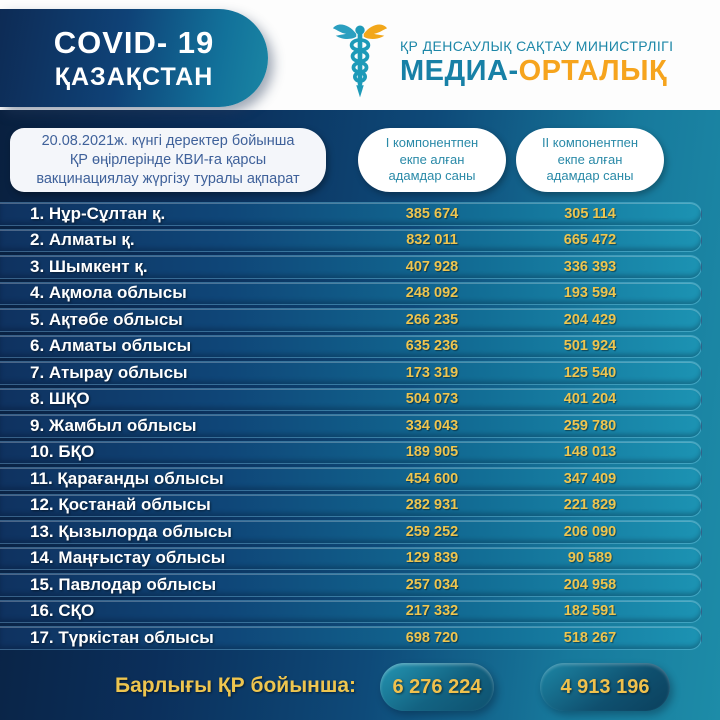 This screenshot has height=720, width=720. Describe the element at coordinates (351, 399) in the screenshot. I see `table-row: 8. ШҚО 504 073 401 204` at that location.